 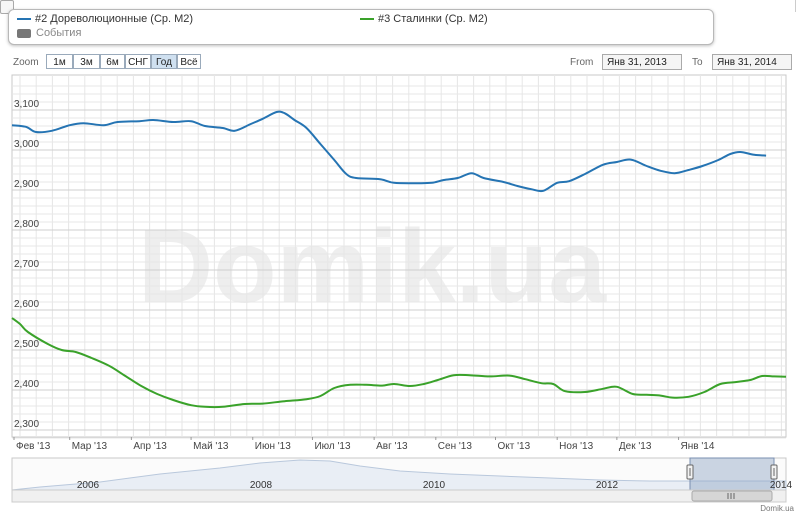 I want to click on x-tick-label: Авг '13, so click(x=392, y=446).